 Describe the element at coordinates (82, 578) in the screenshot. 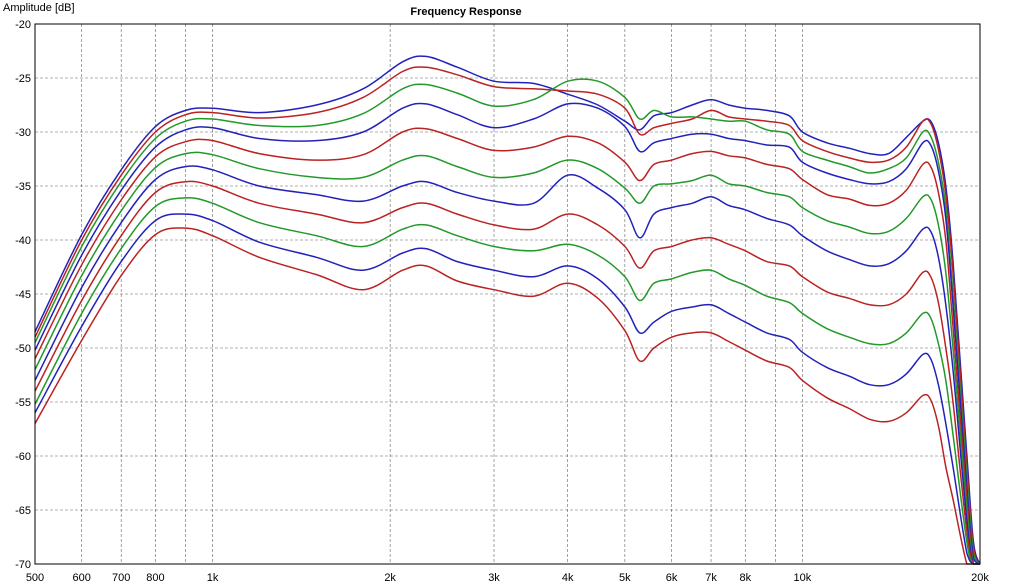

I see `x-tick-label: 600` at that location.